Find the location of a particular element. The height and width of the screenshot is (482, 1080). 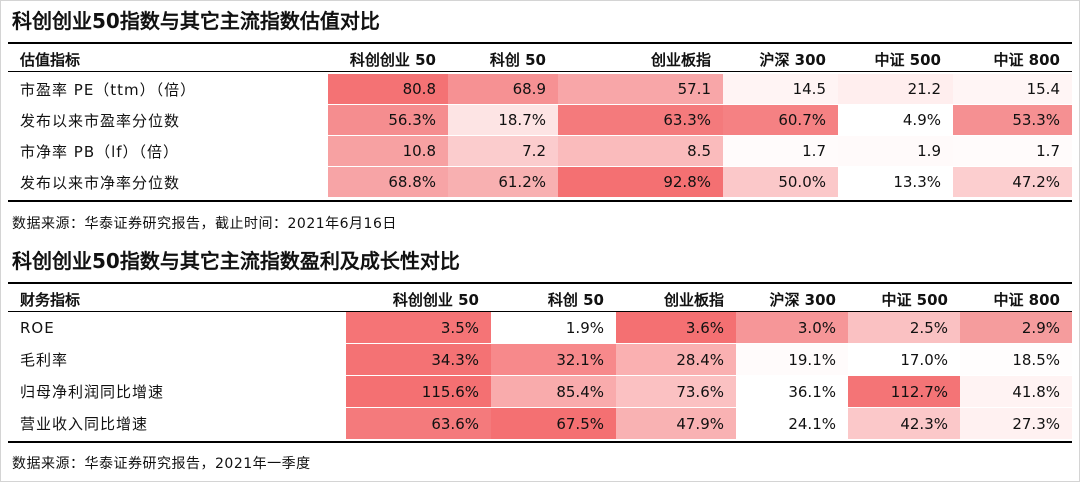

table-cell: 67.5% is located at coordinates (553, 423).